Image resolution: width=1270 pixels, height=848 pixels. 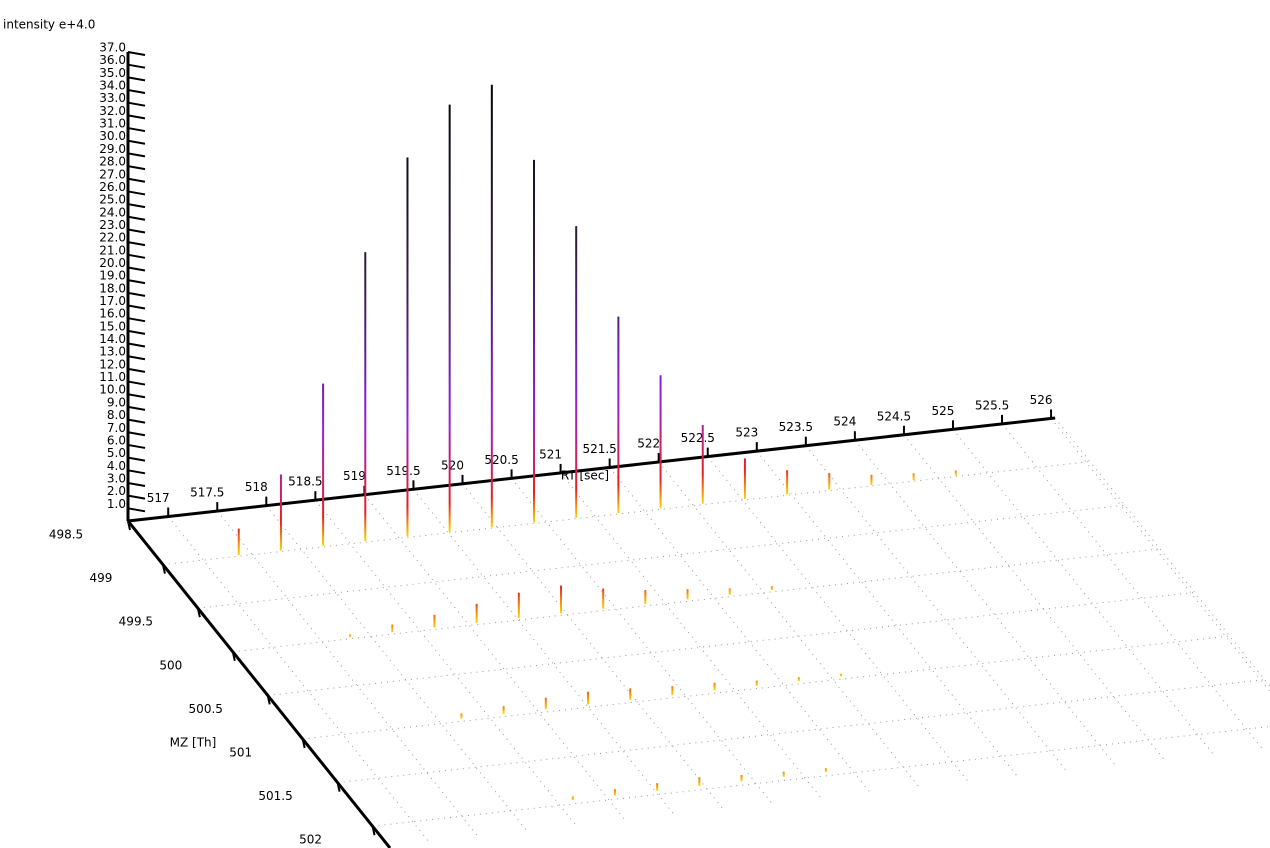 What do you see at coordinates (256, 487) in the screenshot?
I see `x-tick-label: 518` at bounding box center [256, 487].